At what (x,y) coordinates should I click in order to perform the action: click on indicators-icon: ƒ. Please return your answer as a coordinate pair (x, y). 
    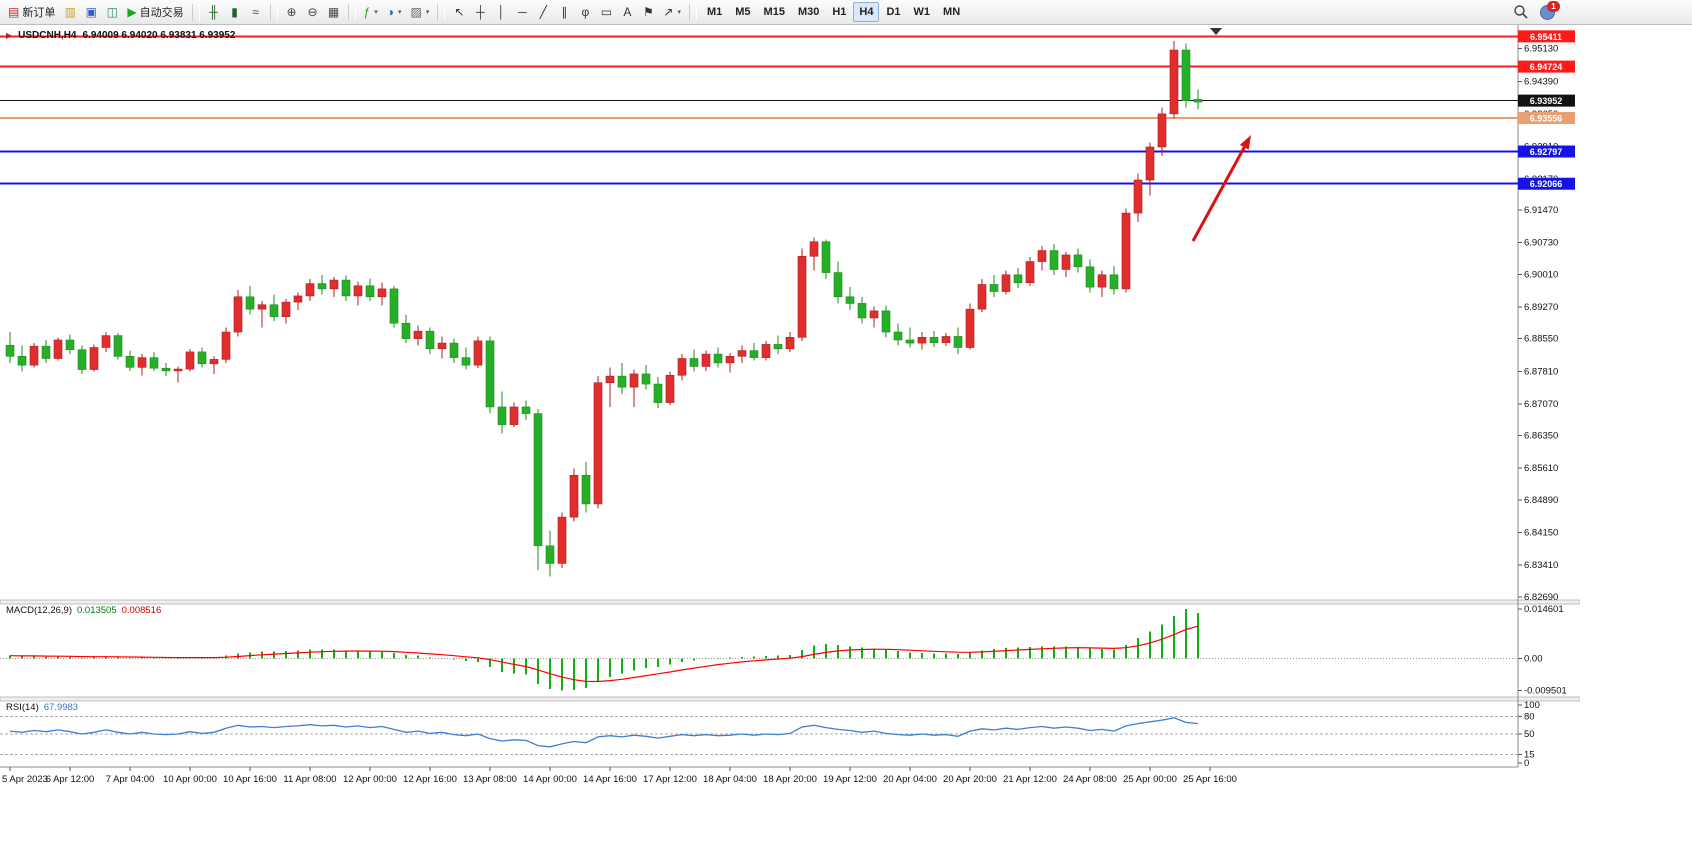
    Looking at the image, I should click on (367, 12).